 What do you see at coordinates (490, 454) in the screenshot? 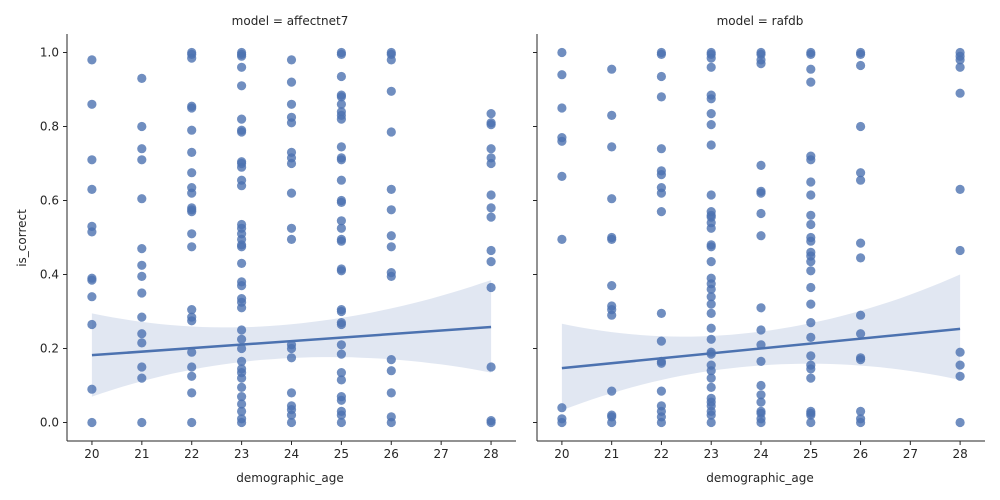
I see `x-tick-label: 28` at bounding box center [490, 454].